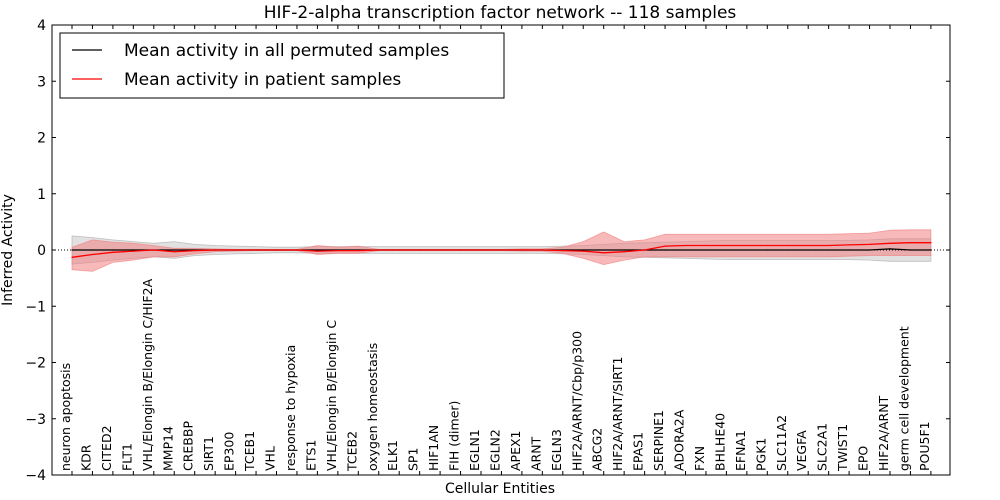  I want to click on x-category-label: VHL/Elongin B/Elongin C, so click(331, 395).